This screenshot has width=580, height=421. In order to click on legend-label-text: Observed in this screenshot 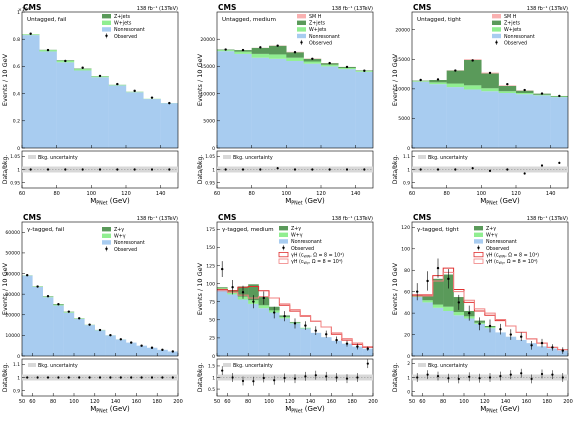, I will do `click(320, 43)`.